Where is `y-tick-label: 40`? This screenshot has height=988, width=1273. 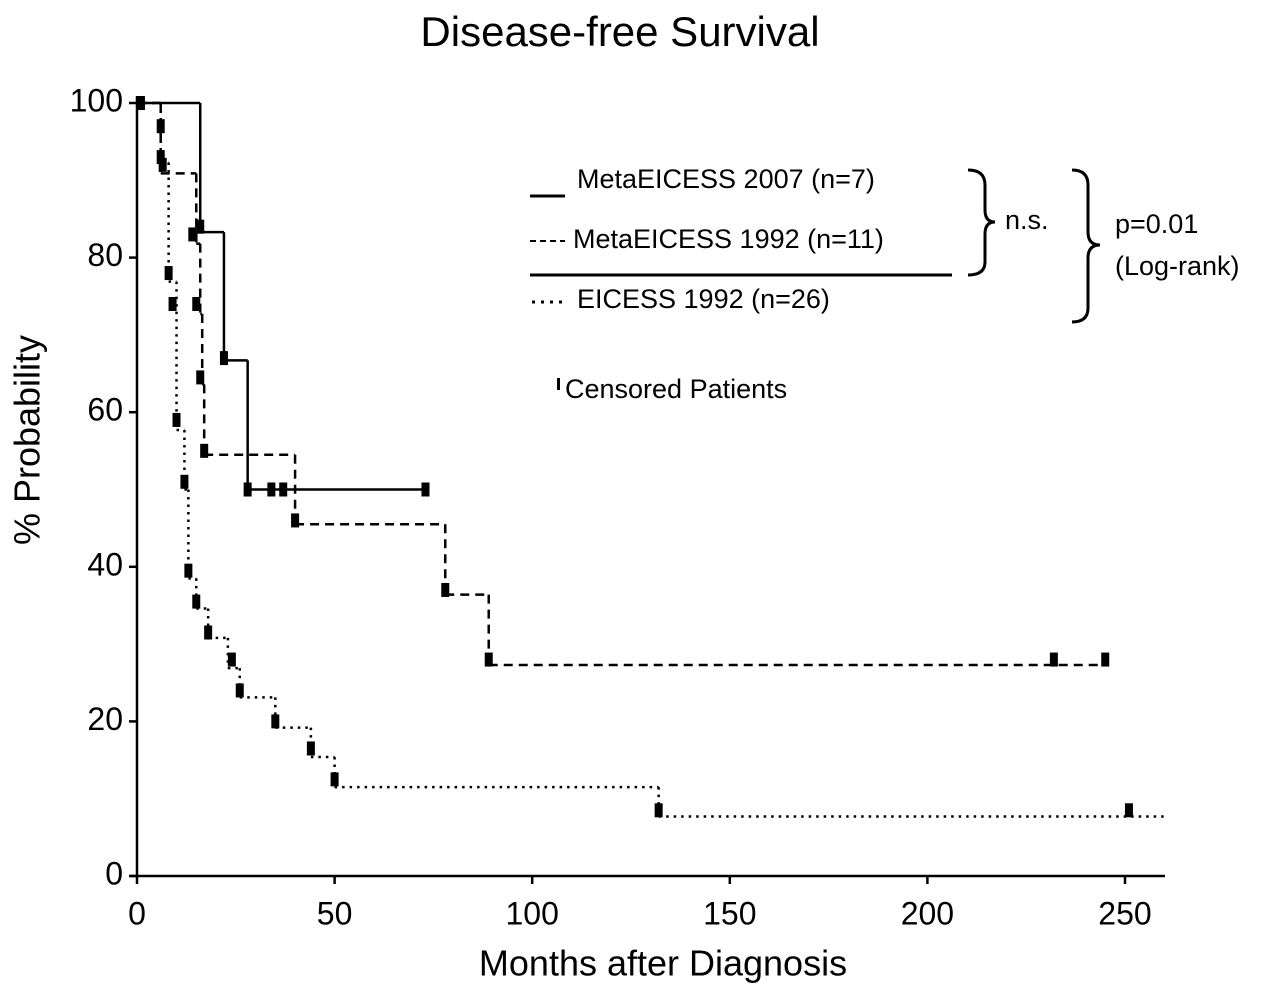
y-tick-label: 40 is located at coordinates (105, 564).